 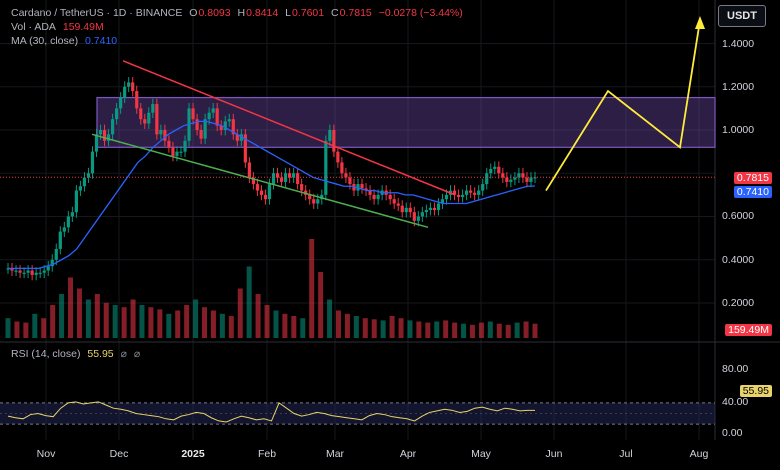 I want to click on time-tick: Mar, so click(x=335, y=454).